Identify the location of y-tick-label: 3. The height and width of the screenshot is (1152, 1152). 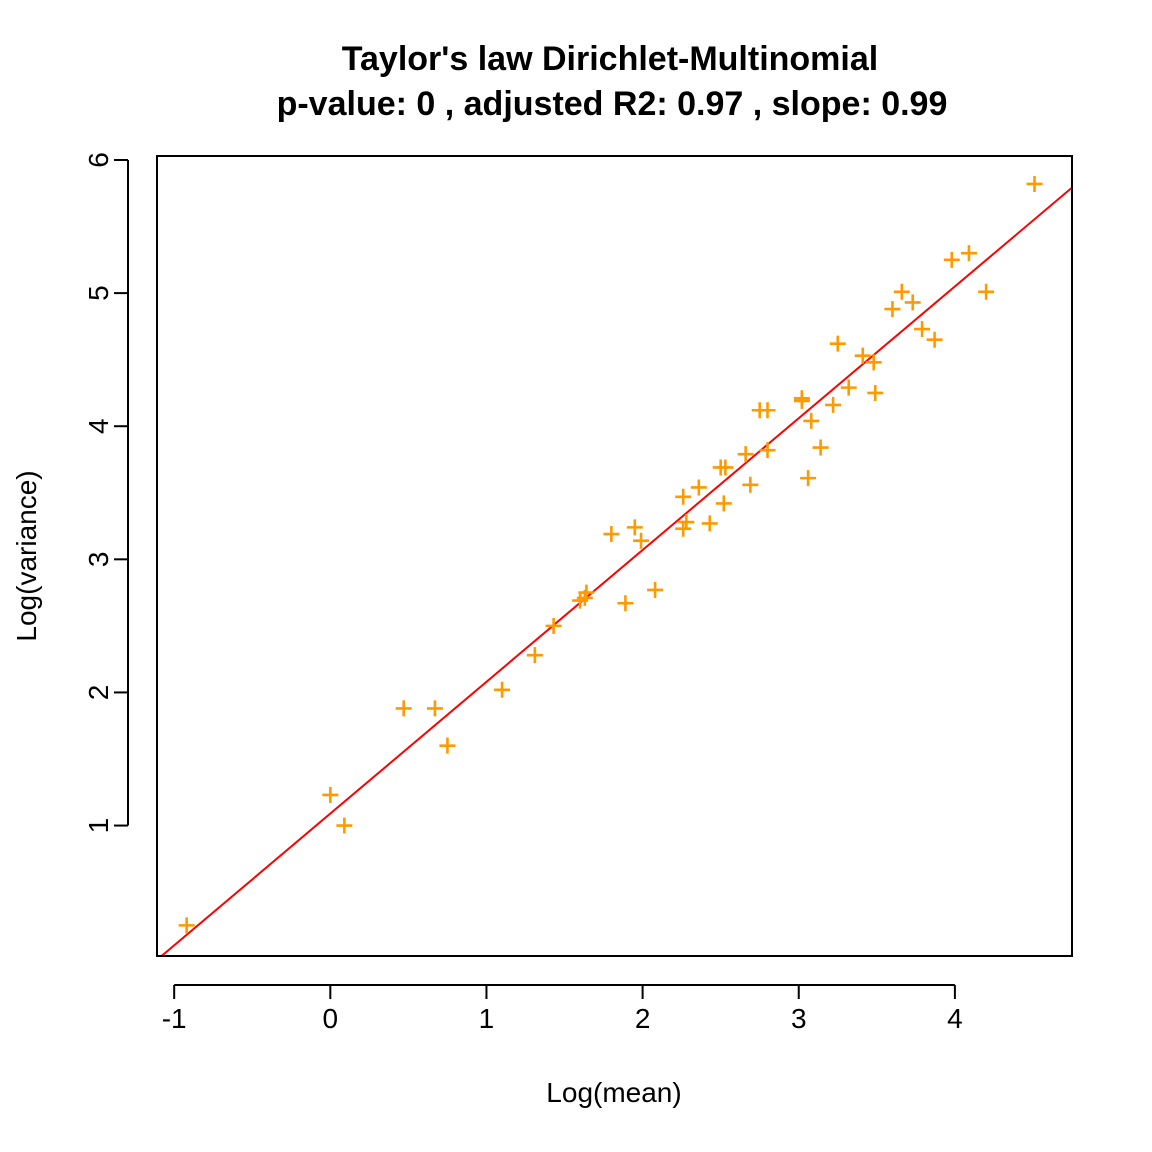
(98, 560).